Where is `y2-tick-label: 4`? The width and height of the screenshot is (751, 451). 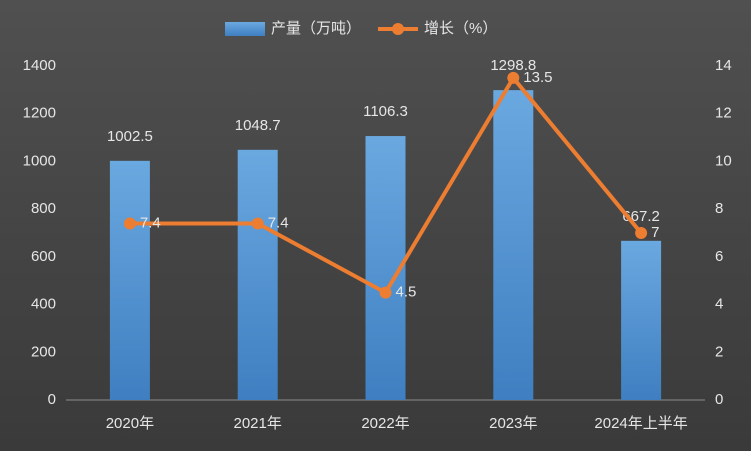 y2-tick-label: 4 is located at coordinates (719, 304).